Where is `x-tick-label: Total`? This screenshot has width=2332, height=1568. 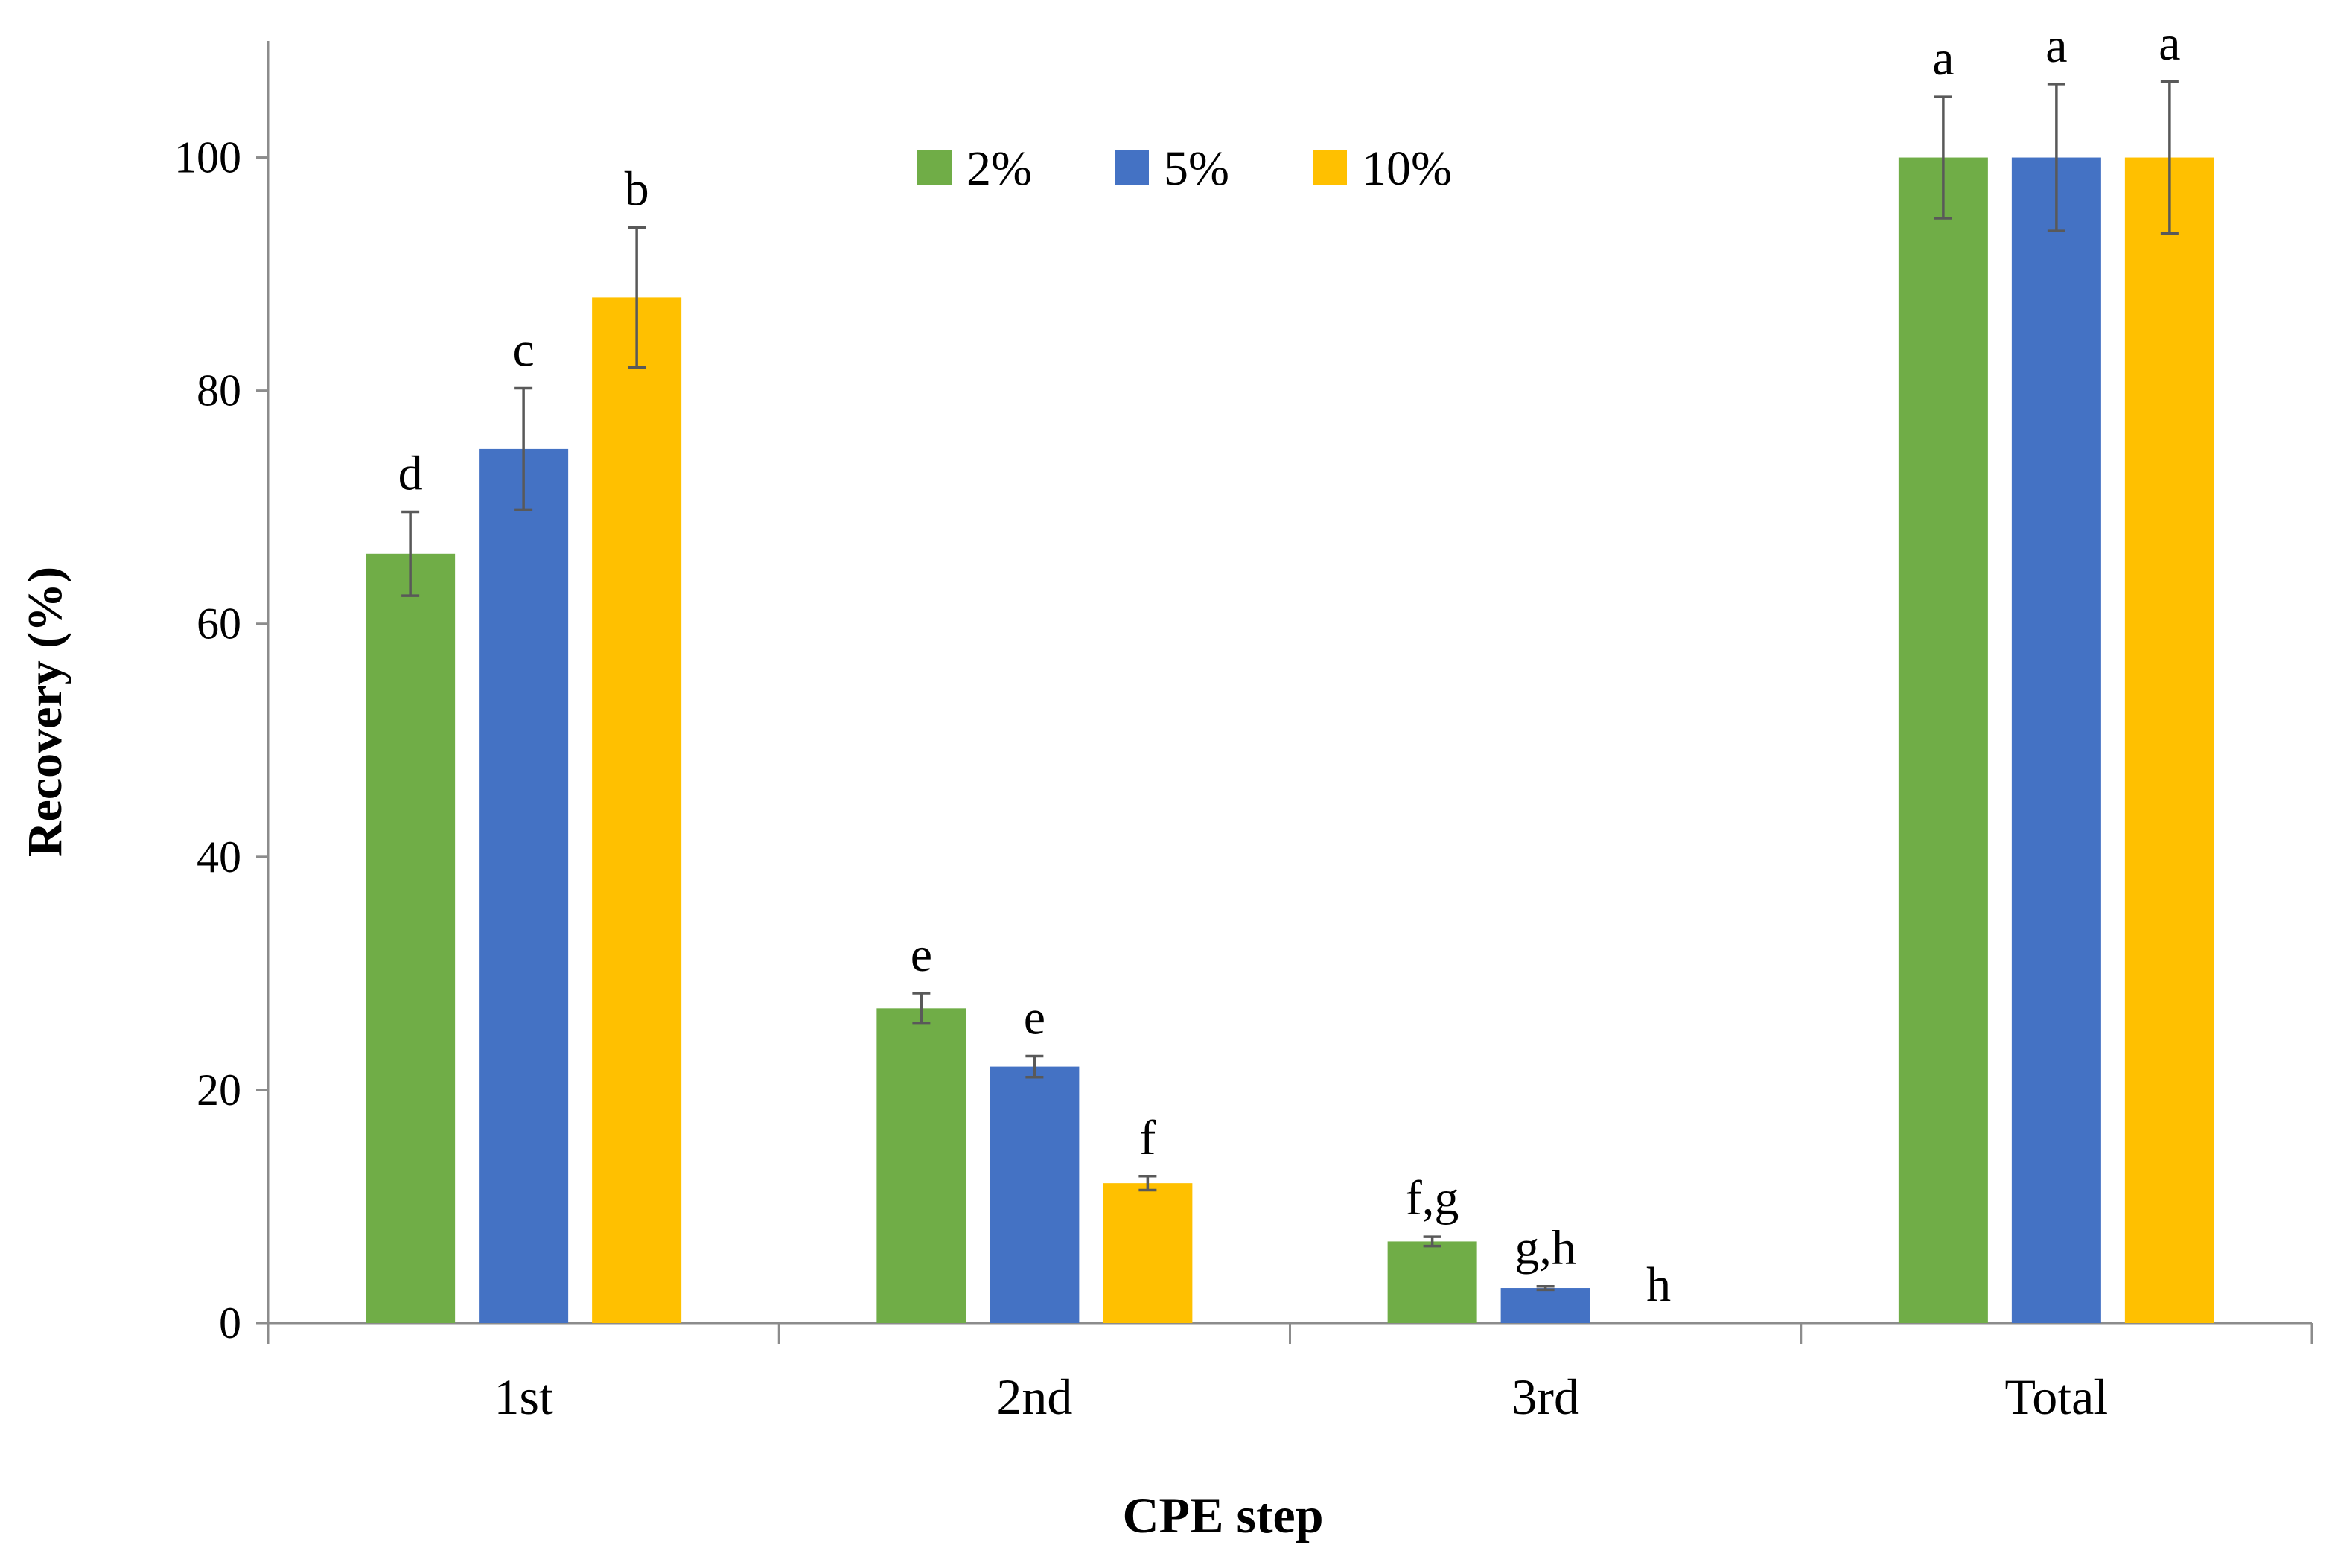
x-tick-label: Total is located at coordinates (2056, 1396).